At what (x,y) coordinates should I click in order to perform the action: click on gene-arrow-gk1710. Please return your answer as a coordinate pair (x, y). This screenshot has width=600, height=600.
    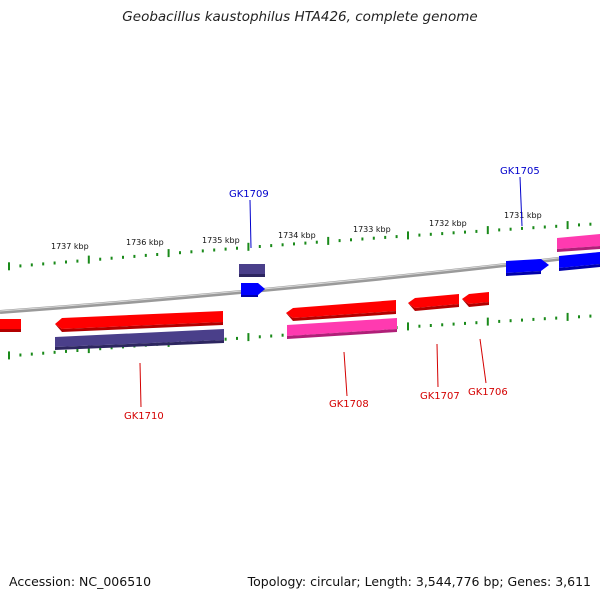
    Looking at the image, I should click on (139, 321).